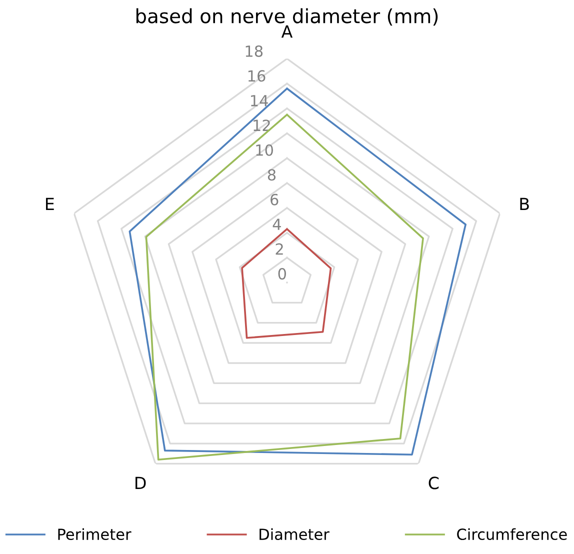 This screenshot has height=554, width=574. I want to click on spoke-label: B, so click(524, 204).